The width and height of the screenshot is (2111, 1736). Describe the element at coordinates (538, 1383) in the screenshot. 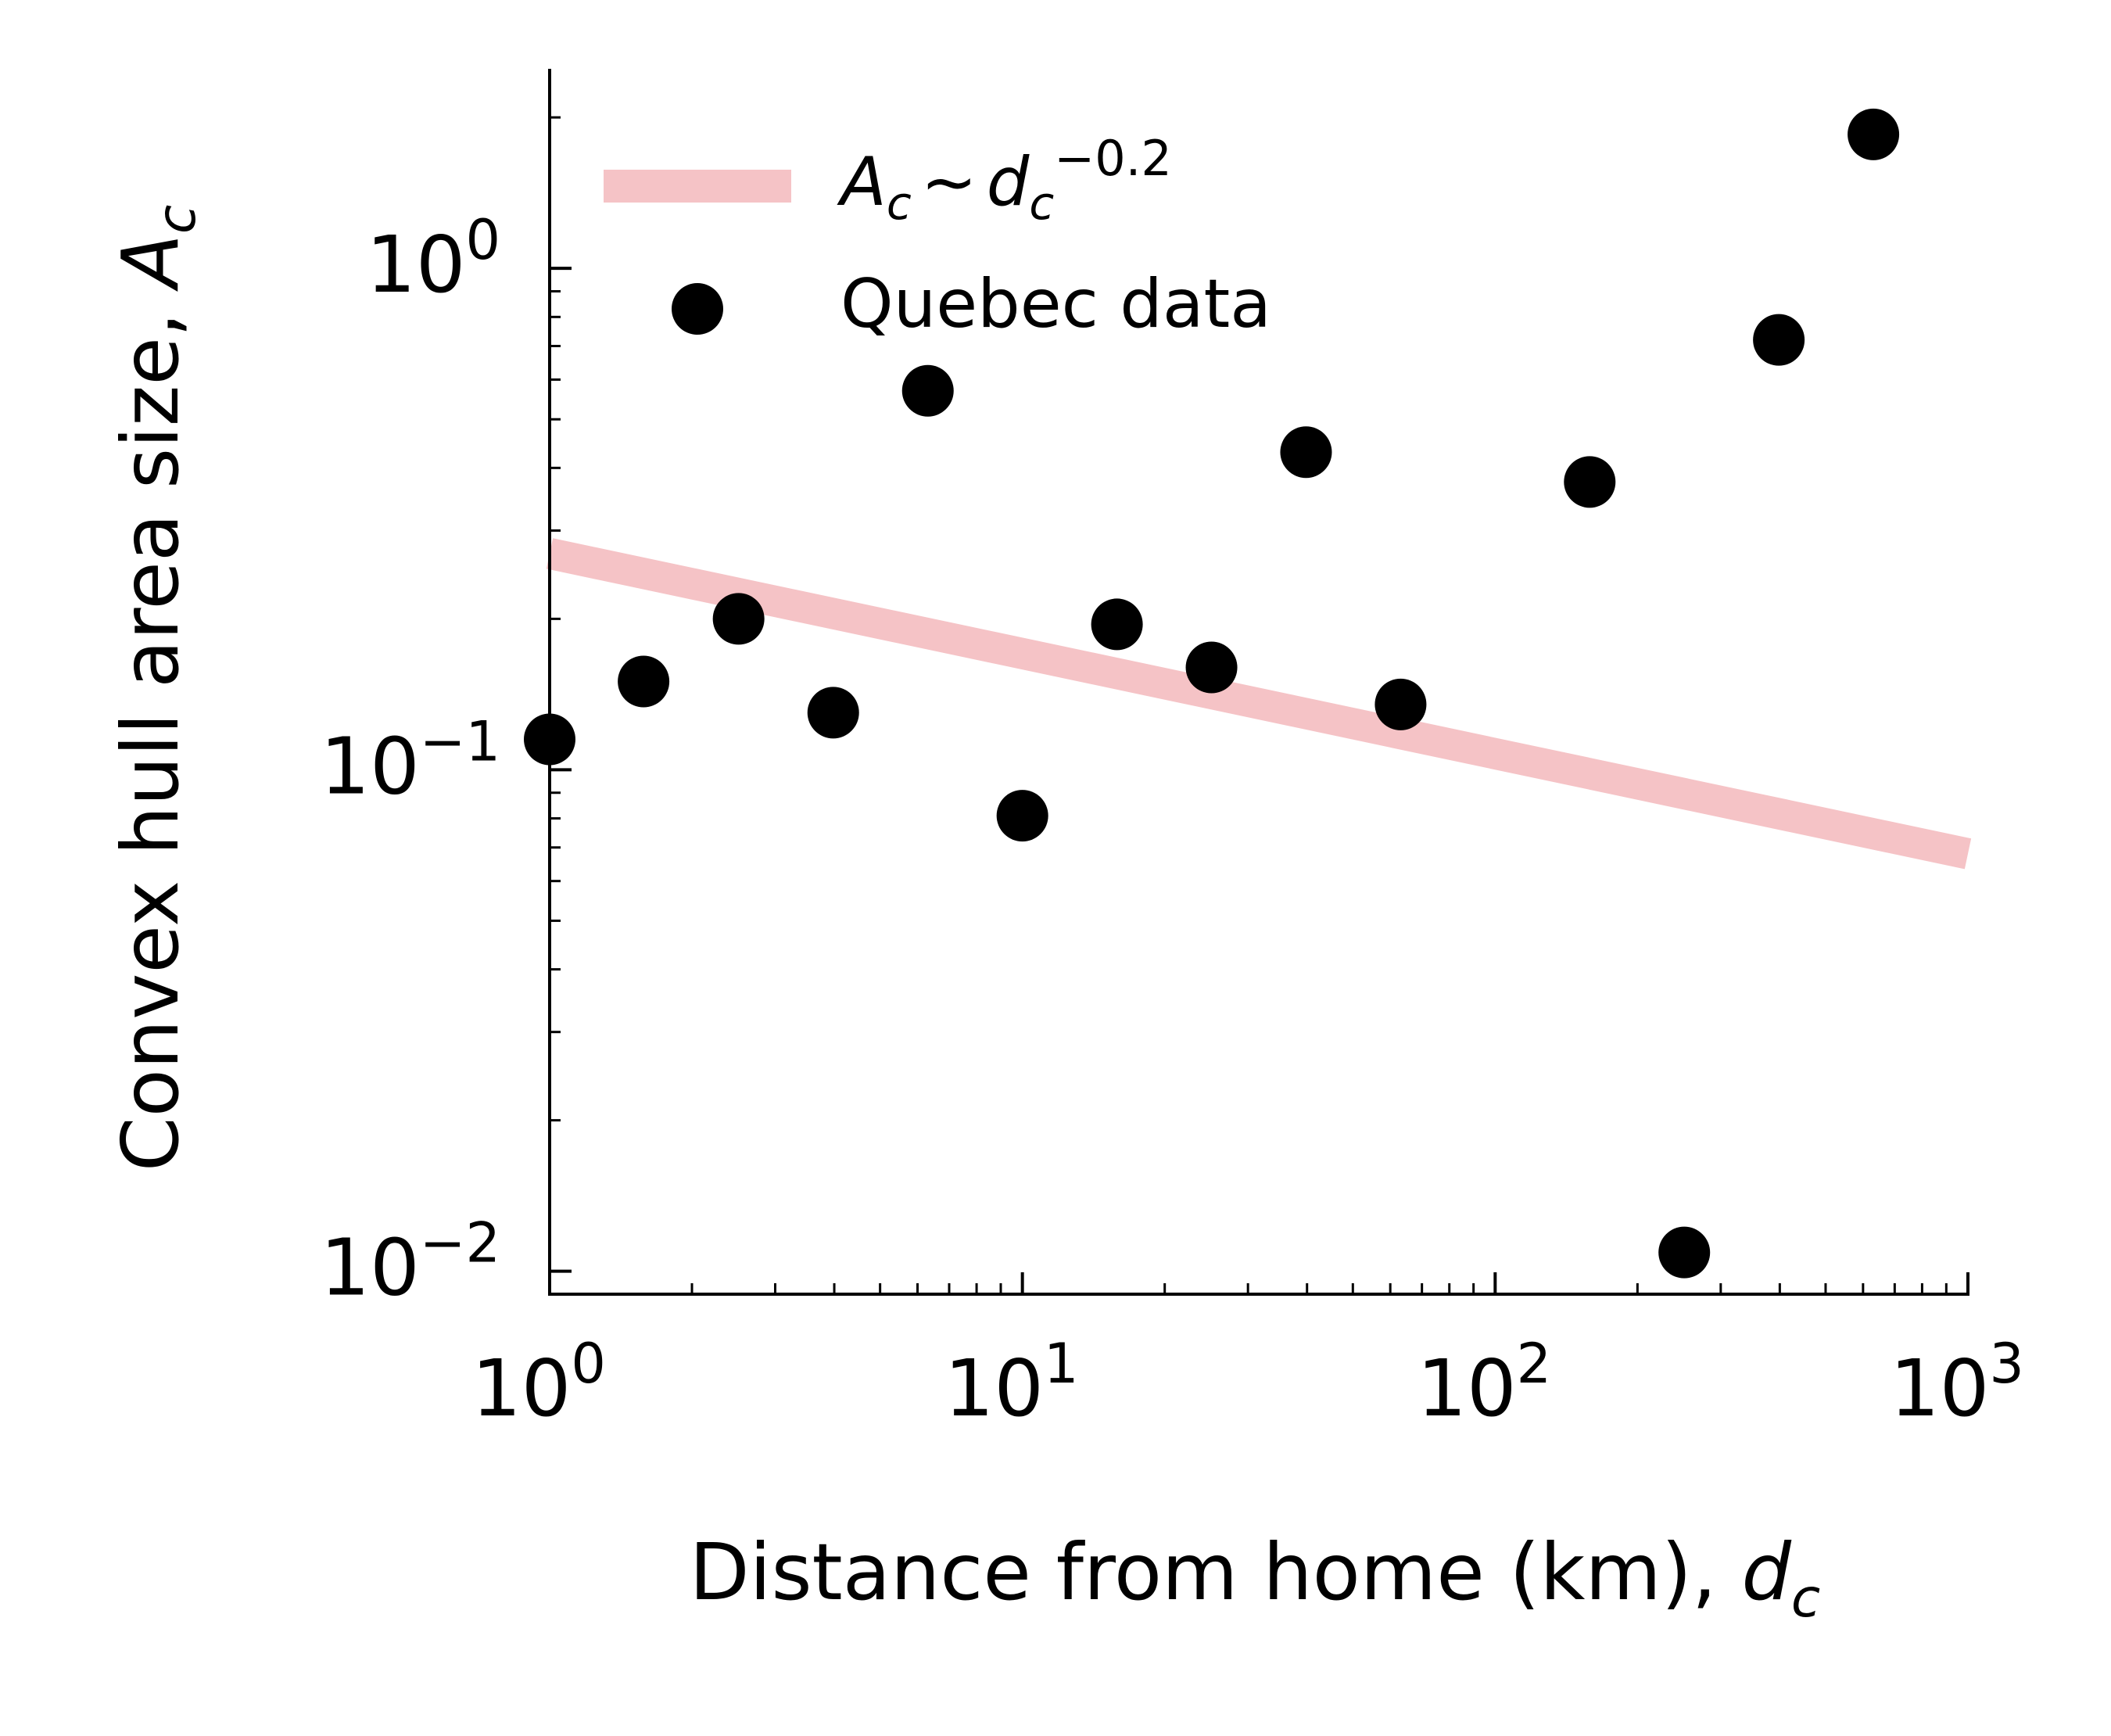

I see `x-tick-label: 100` at that location.